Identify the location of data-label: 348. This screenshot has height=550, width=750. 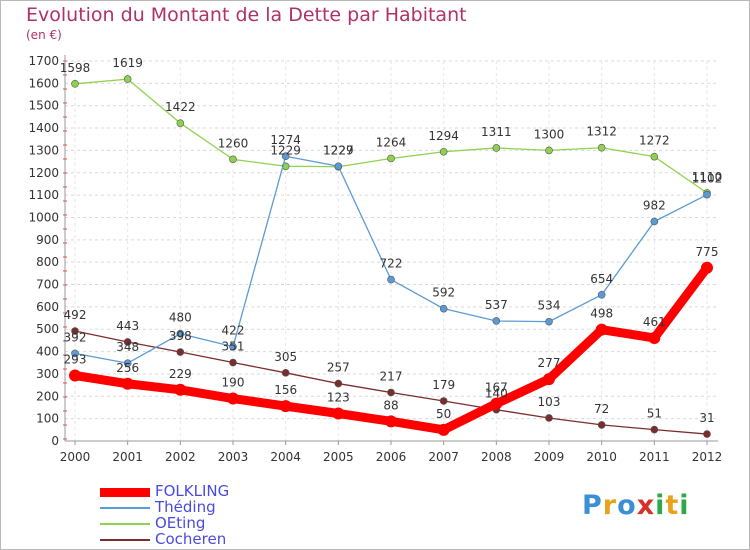
(127, 347).